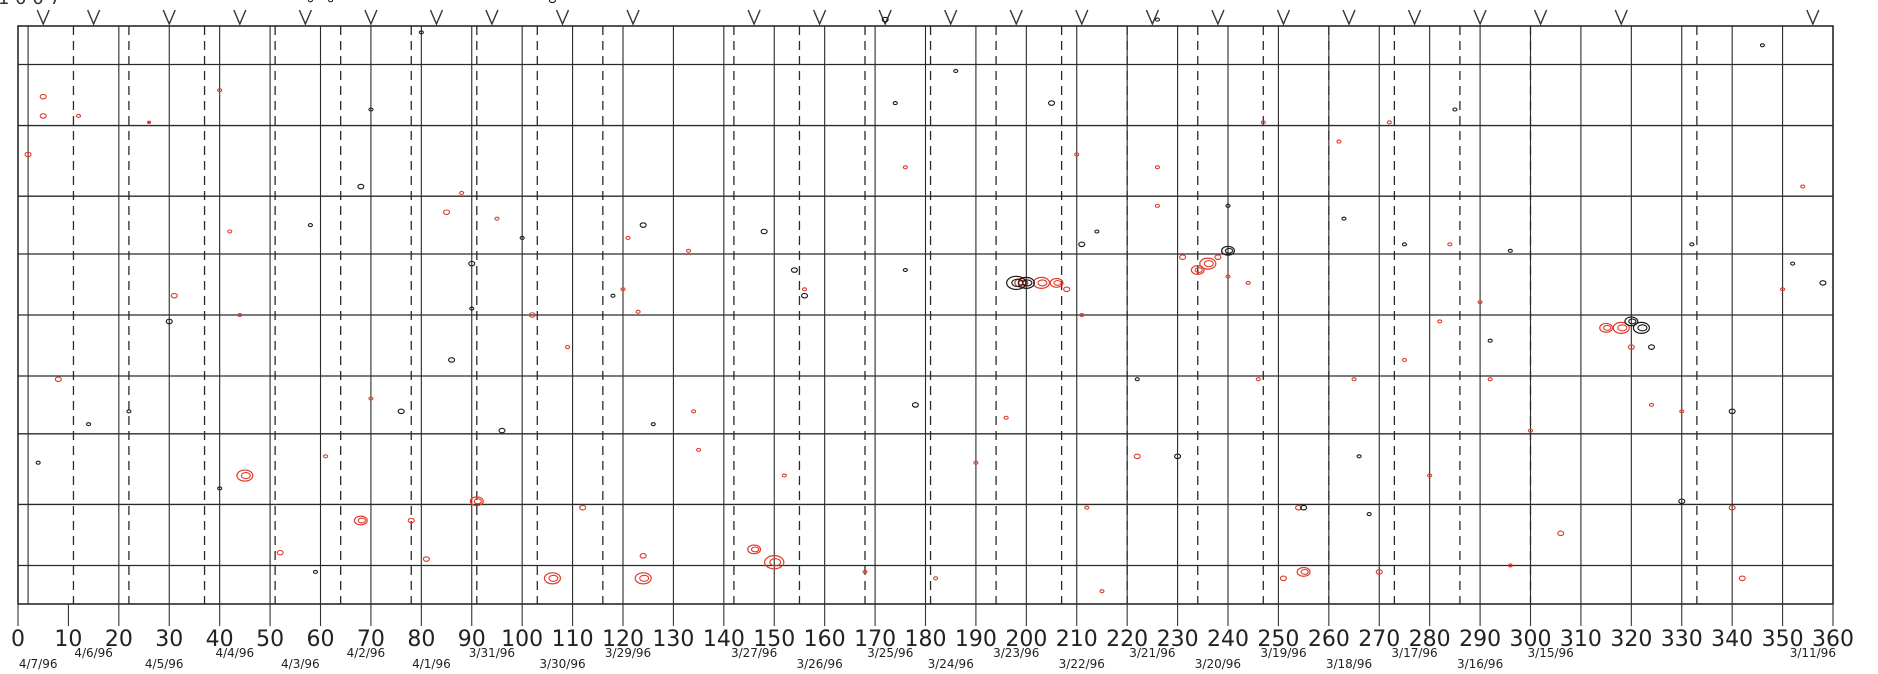 This screenshot has width=1878, height=674. I want to click on x-axis-ticks, so click(925, 615).